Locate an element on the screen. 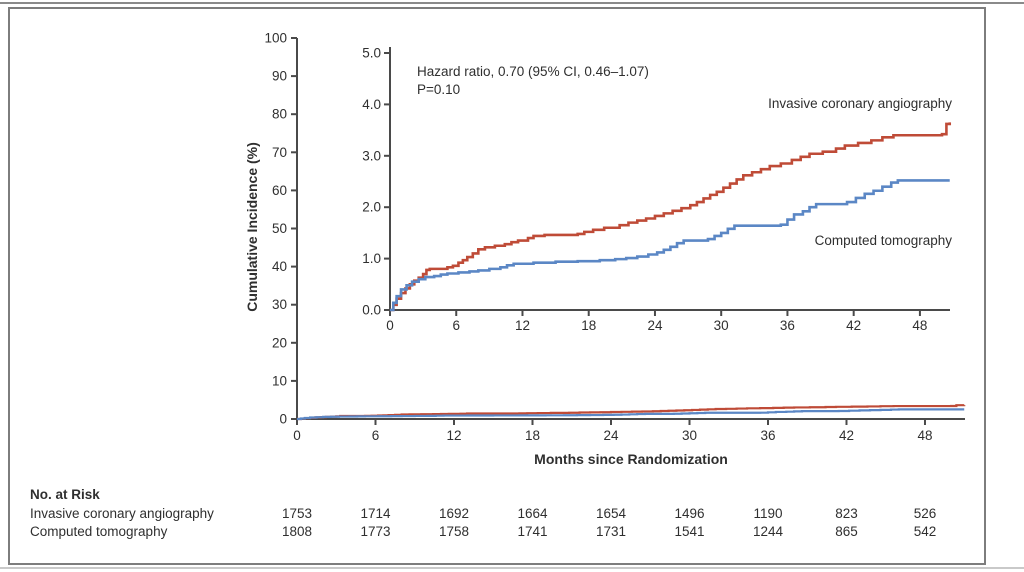 This screenshot has width=1024, height=572. main-curve-computed-tomography is located at coordinates (631, 414).